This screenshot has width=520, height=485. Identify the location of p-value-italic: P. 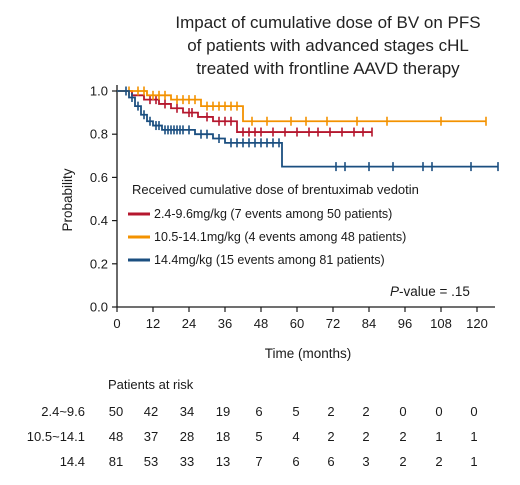
(394, 291).